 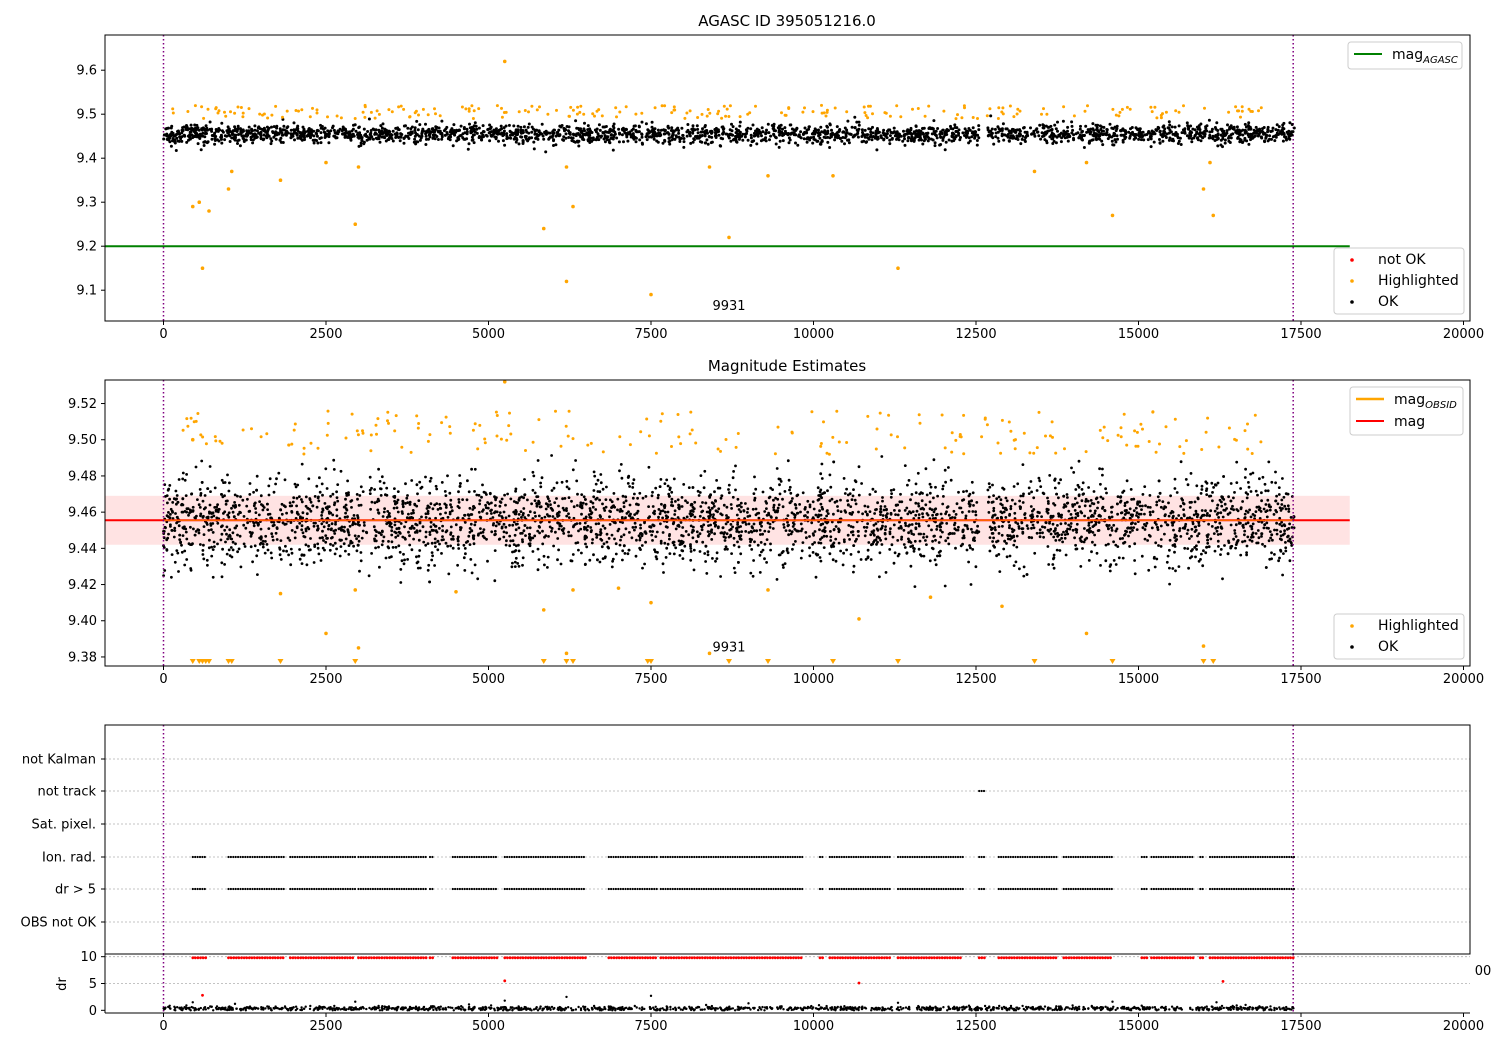 I want to click on agasc-panel-title: AGASC ID 395051216.0, so click(x=787, y=21).